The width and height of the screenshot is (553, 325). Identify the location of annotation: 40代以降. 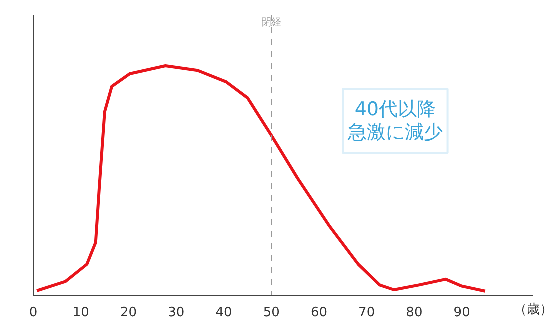
(395, 109).